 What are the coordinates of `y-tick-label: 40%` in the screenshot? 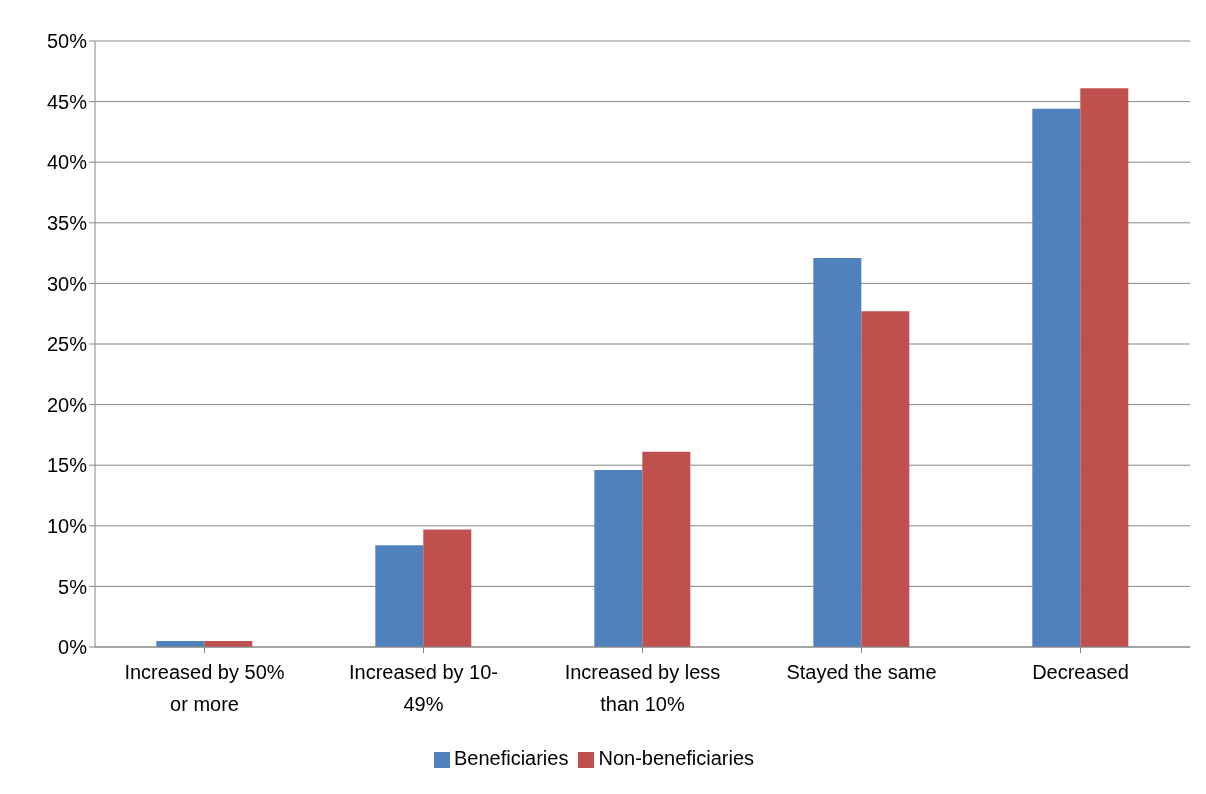 It's located at (67, 162).